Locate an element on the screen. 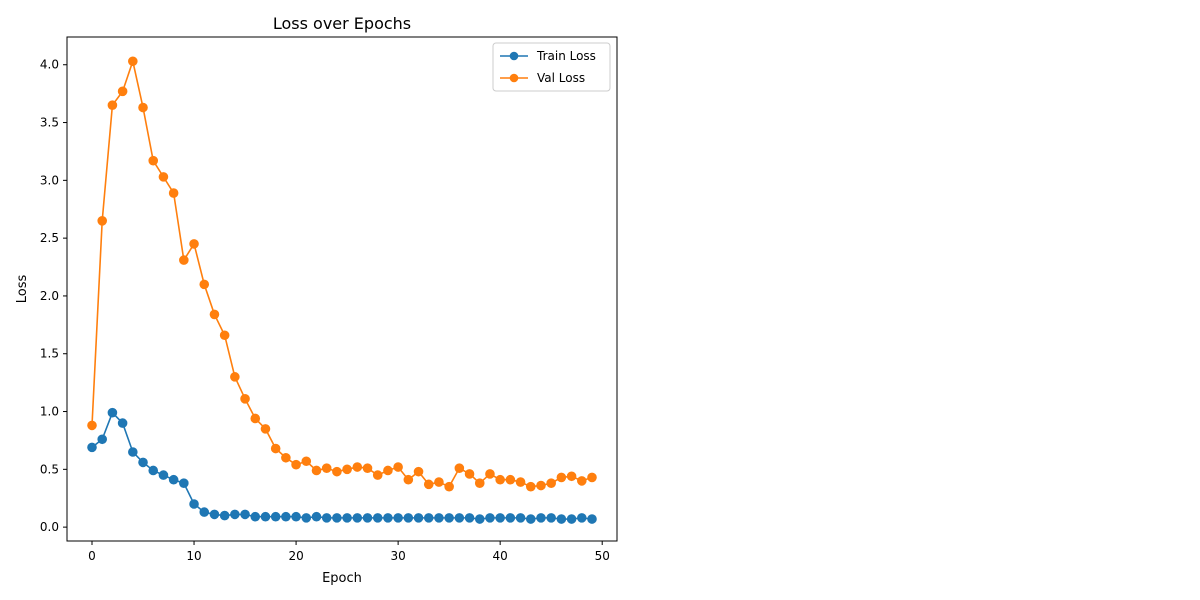  chart-title: Loss over Epochs is located at coordinates (342, 23).